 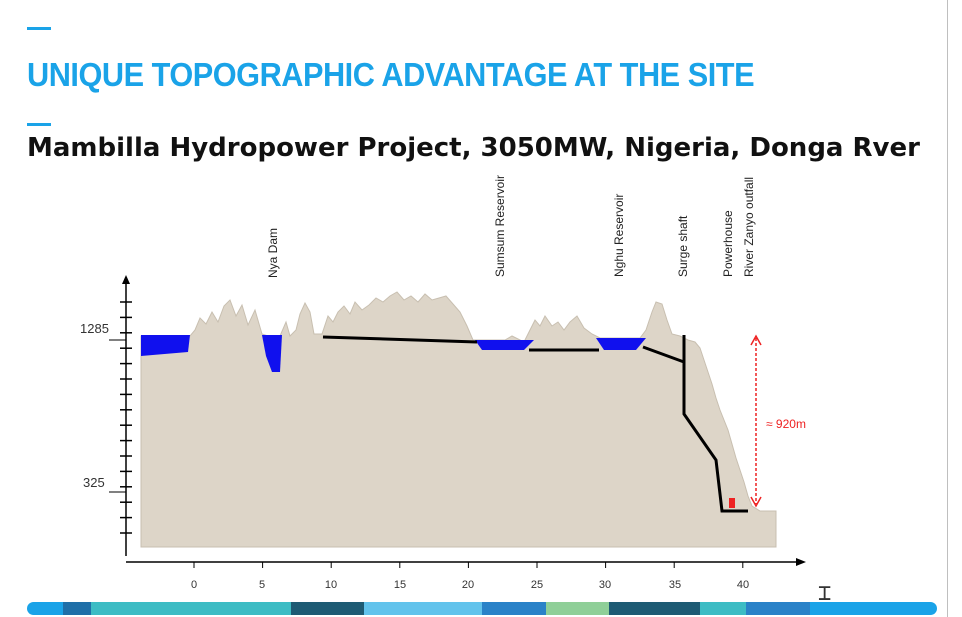 What do you see at coordinates (500, 226) in the screenshot?
I see `feature-label-sumsum-reservoir: Sumsum Reservoir` at bounding box center [500, 226].